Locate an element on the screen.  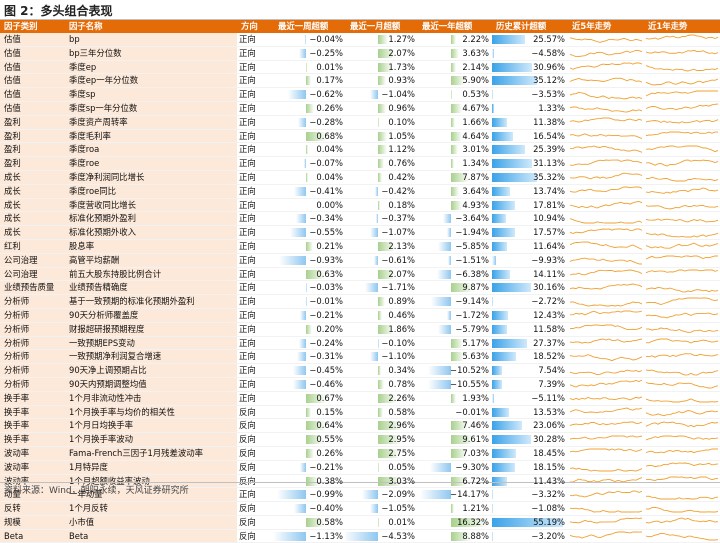
week-excess-cell: −0.01% is located at coordinates (310, 302).